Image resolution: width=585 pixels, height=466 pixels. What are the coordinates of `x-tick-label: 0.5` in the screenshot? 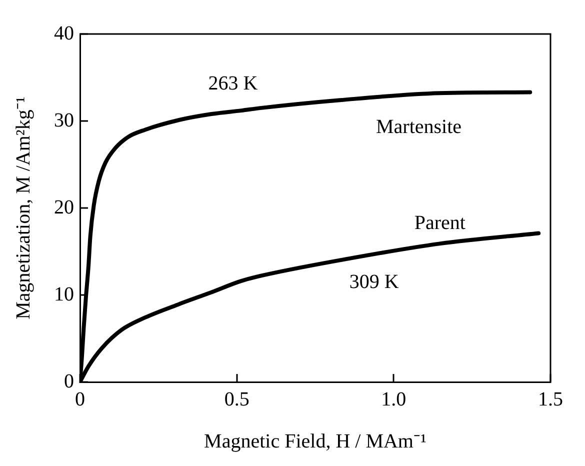 It's located at (237, 399).